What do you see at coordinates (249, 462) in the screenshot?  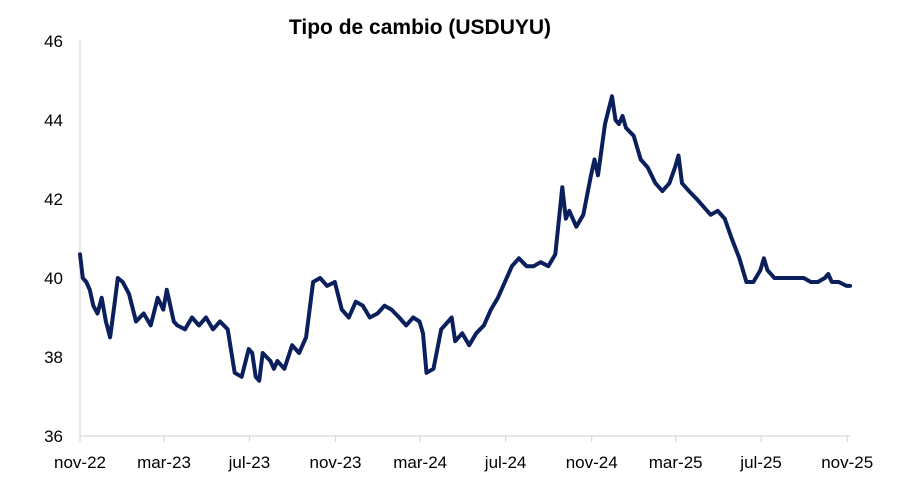 I see `x-tick-label: jul-23` at bounding box center [249, 462].